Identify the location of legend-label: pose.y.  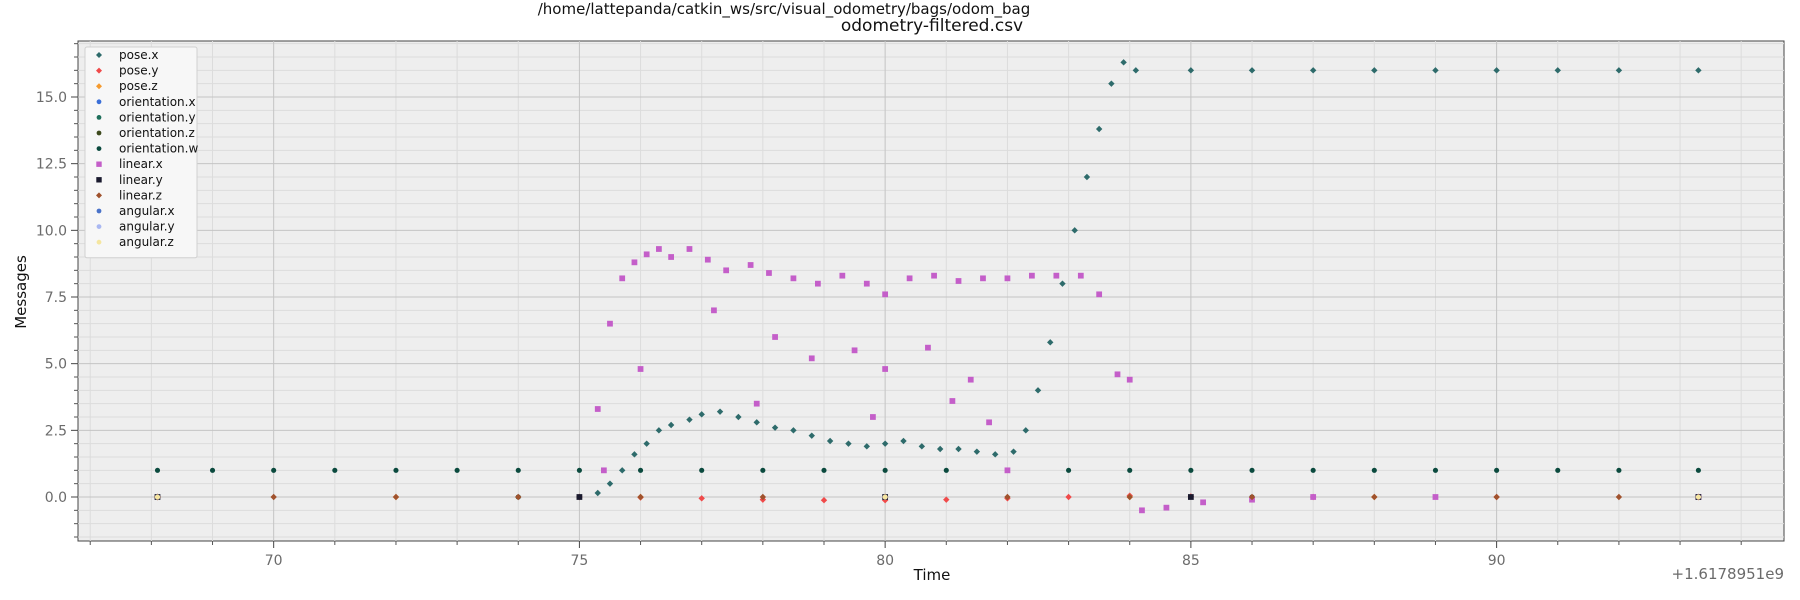
(139, 71).